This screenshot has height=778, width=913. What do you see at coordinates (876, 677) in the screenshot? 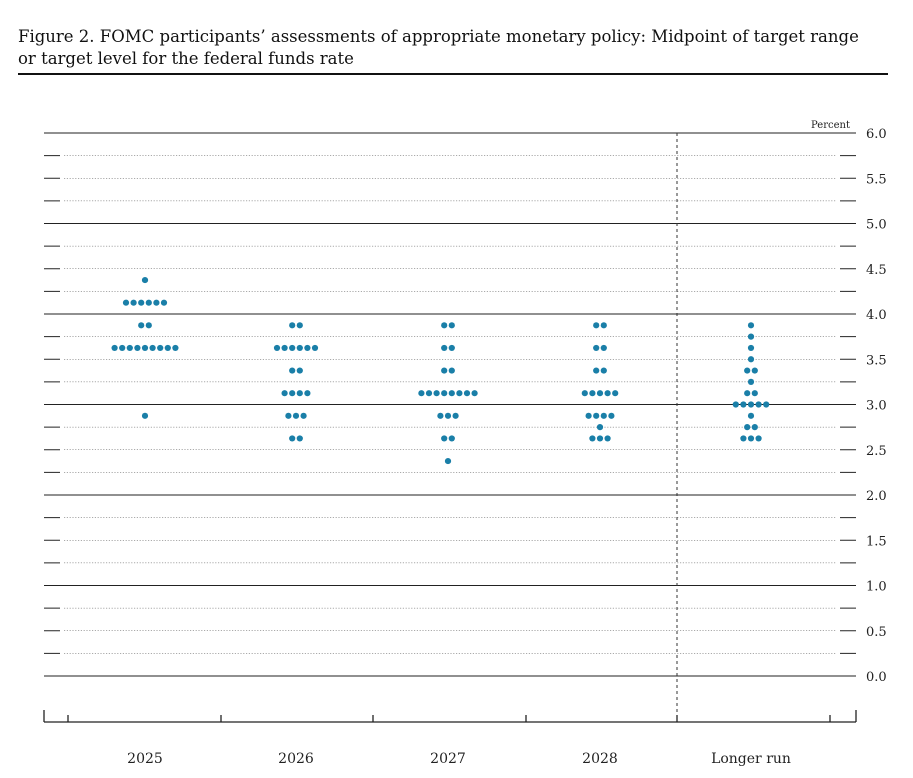
I see `y-tick-label: 0.0` at bounding box center [876, 677].